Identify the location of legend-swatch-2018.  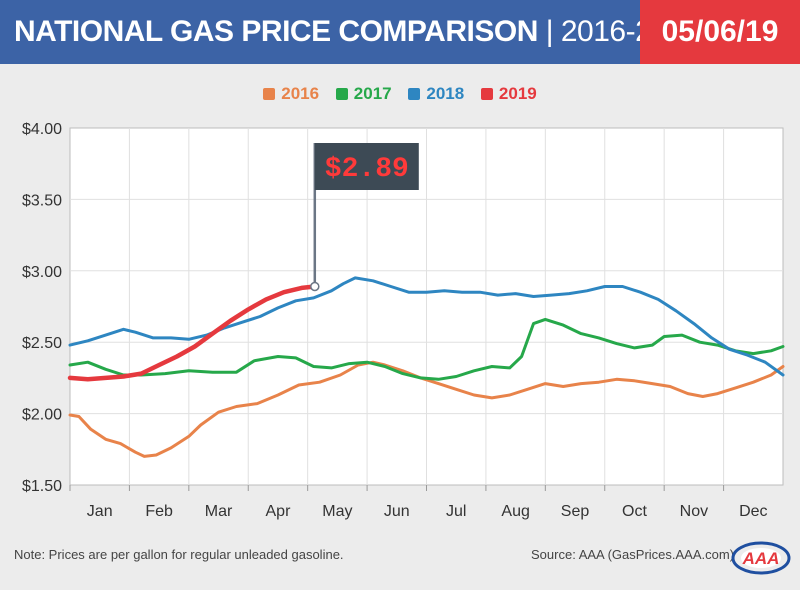
(414, 94).